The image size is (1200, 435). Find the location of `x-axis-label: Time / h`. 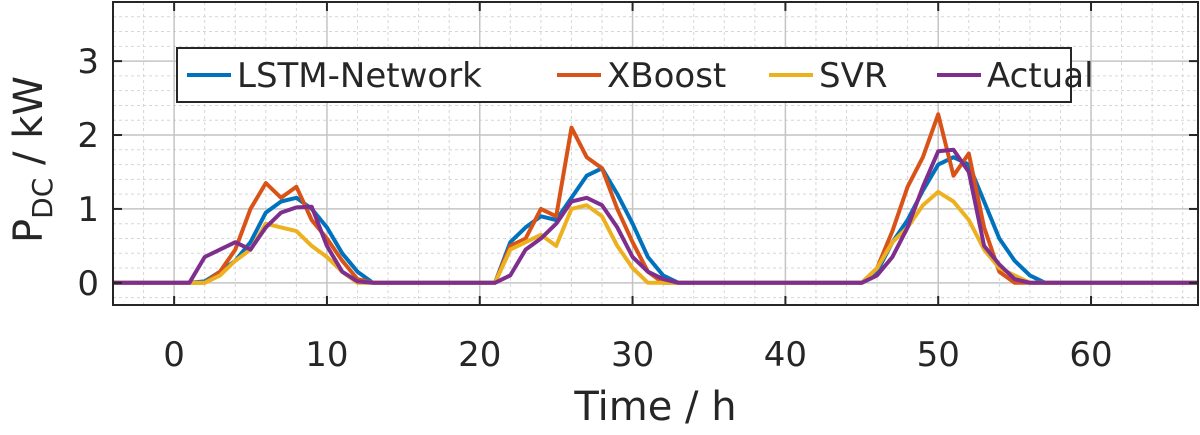

x-axis-label: Time / h is located at coordinates (654, 407).